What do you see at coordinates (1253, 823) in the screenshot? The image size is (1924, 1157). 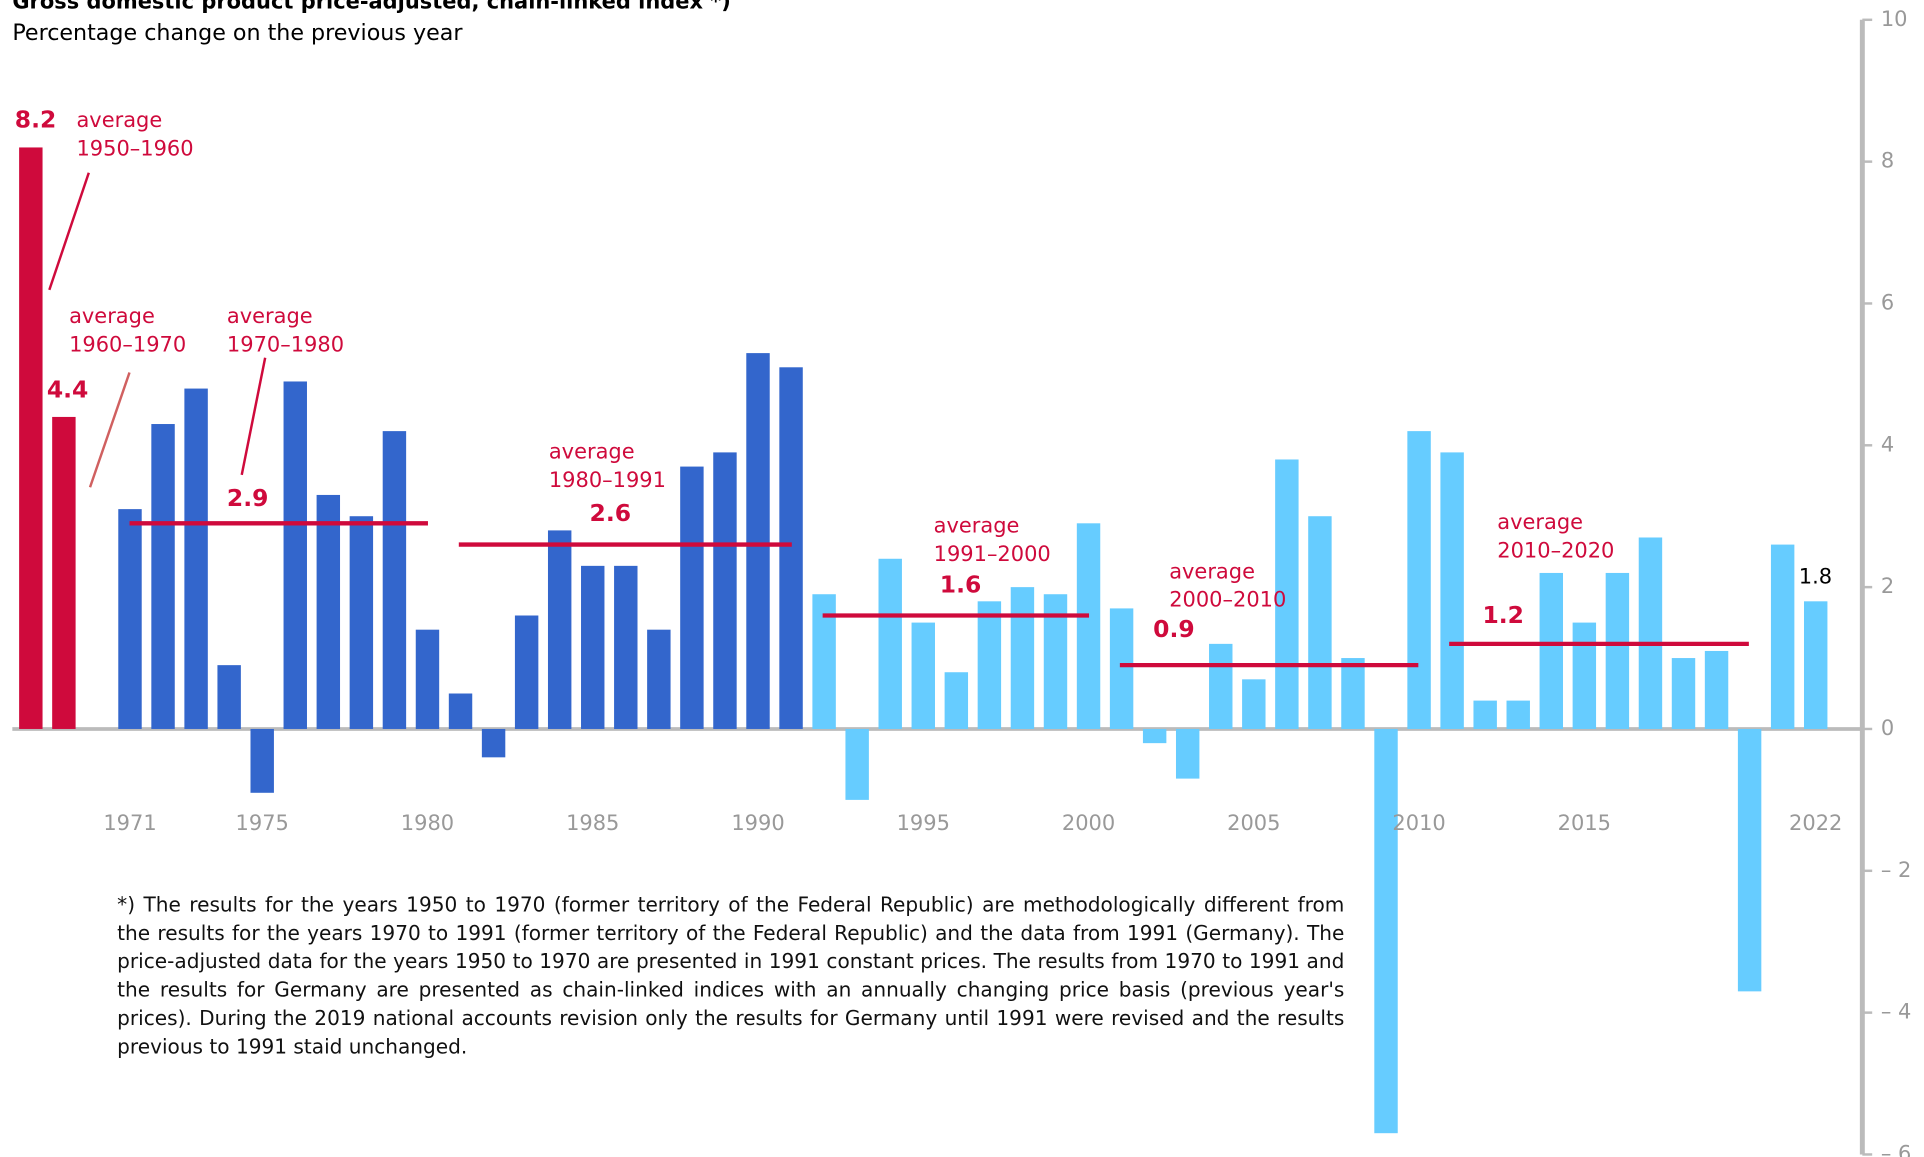 I see `x-tick-label: 2005` at bounding box center [1253, 823].